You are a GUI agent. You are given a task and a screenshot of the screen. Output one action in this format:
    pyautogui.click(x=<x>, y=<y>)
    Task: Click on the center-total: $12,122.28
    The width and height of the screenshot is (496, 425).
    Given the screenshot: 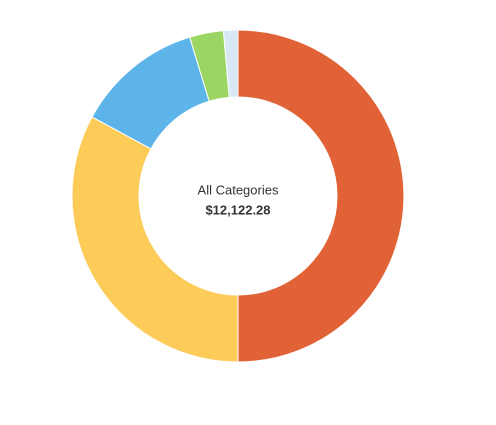 What is the action you would take?
    pyautogui.click(x=237, y=209)
    